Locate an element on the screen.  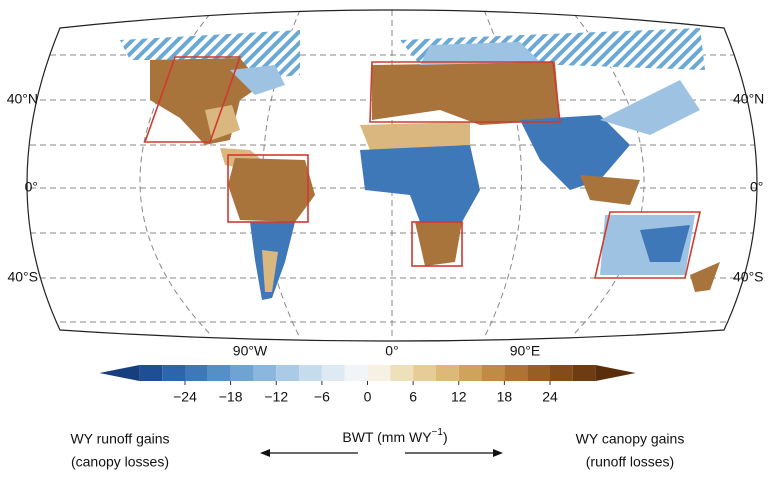
colorbar-tick-label: 18 is located at coordinates (505, 397).